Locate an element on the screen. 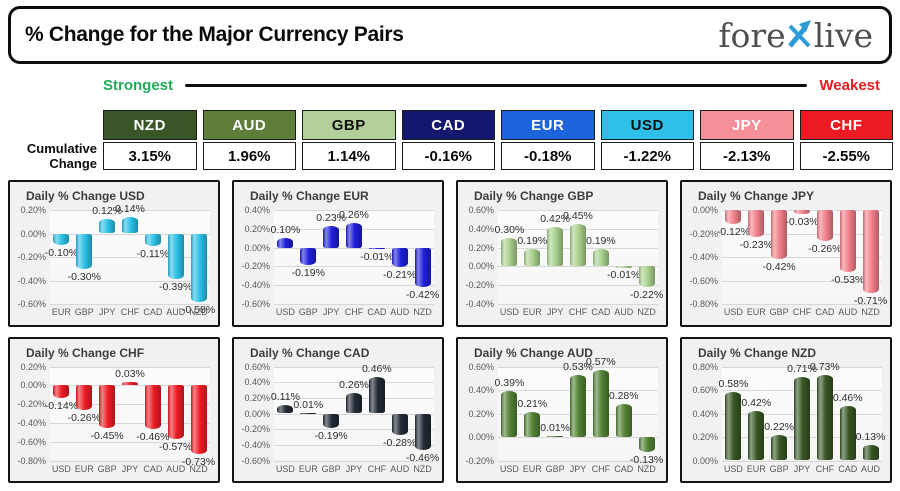  x-category-label: EUR is located at coordinates (61, 312).